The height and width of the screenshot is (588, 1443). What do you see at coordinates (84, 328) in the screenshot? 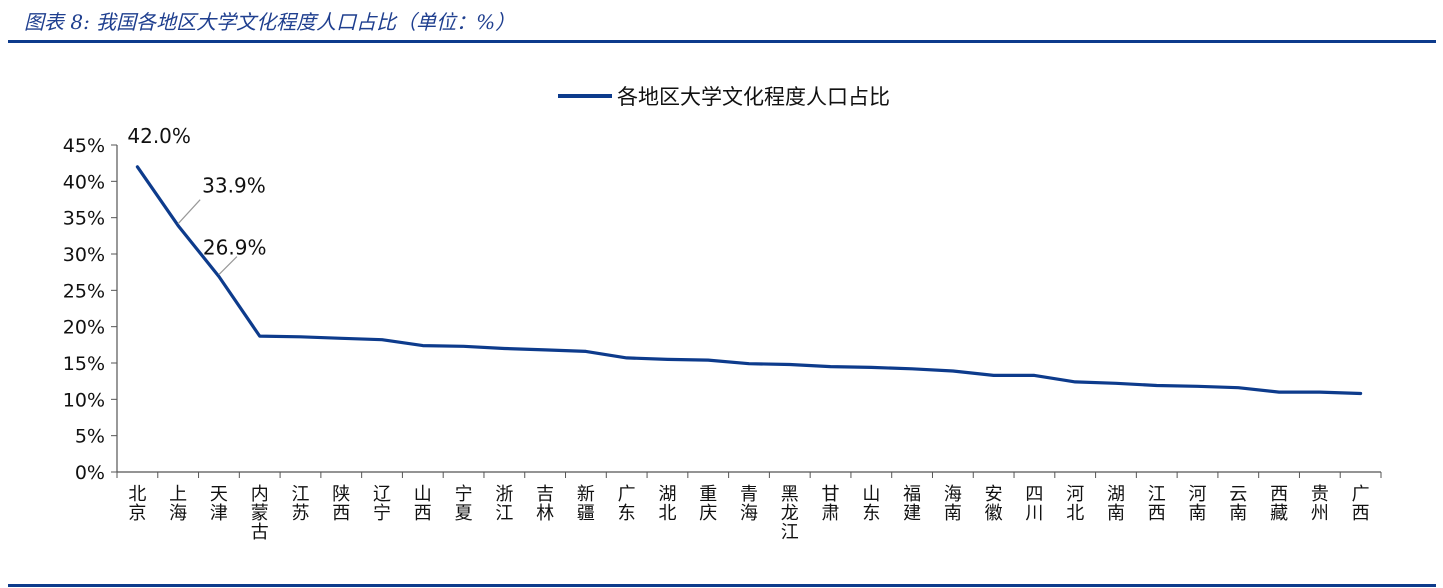
I see `y-tick-label: 20%` at bounding box center [84, 328].